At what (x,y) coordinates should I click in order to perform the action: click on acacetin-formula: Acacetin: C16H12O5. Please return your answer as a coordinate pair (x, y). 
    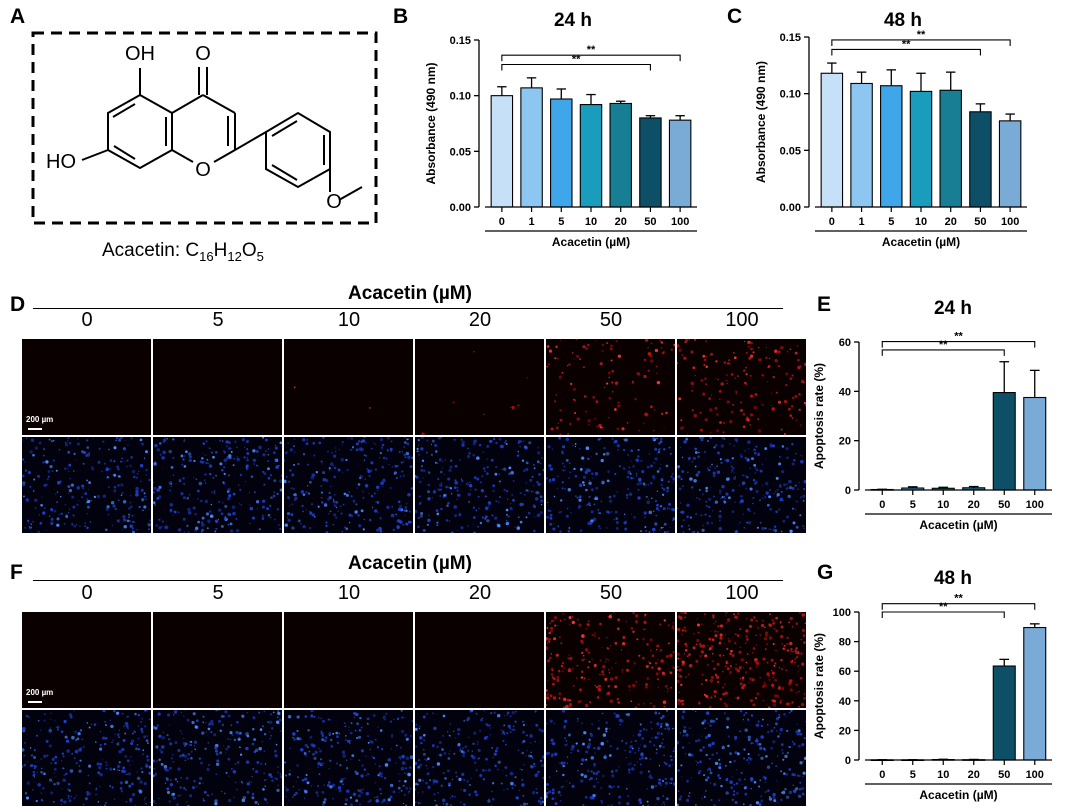
    Looking at the image, I should click on (183, 252).